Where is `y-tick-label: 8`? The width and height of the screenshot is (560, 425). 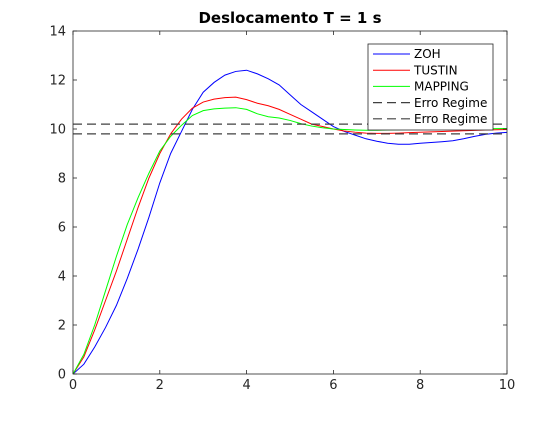
y-tick-label: 8 is located at coordinates (62, 179).